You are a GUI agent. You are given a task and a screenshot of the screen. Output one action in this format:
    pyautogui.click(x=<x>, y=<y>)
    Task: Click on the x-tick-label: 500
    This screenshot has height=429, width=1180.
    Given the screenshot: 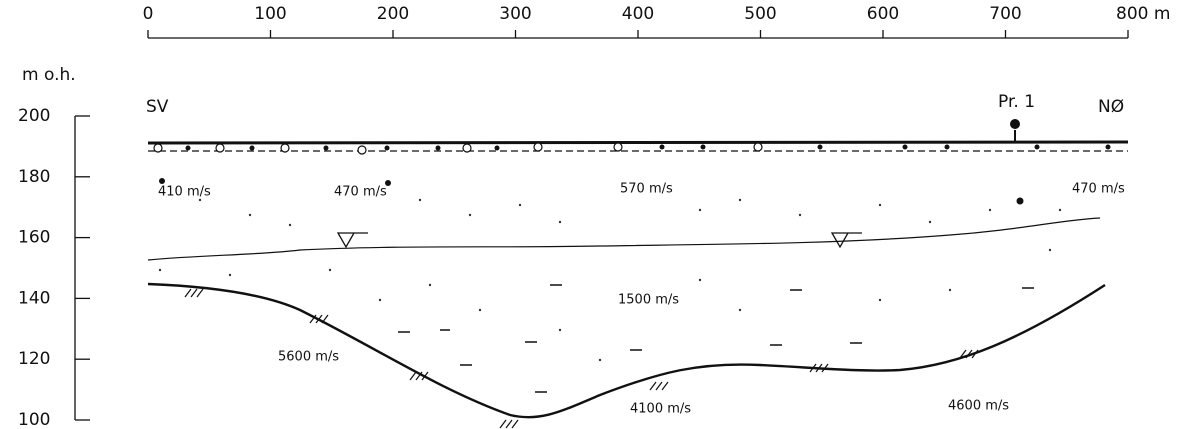 What is the action you would take?
    pyautogui.click(x=760, y=14)
    